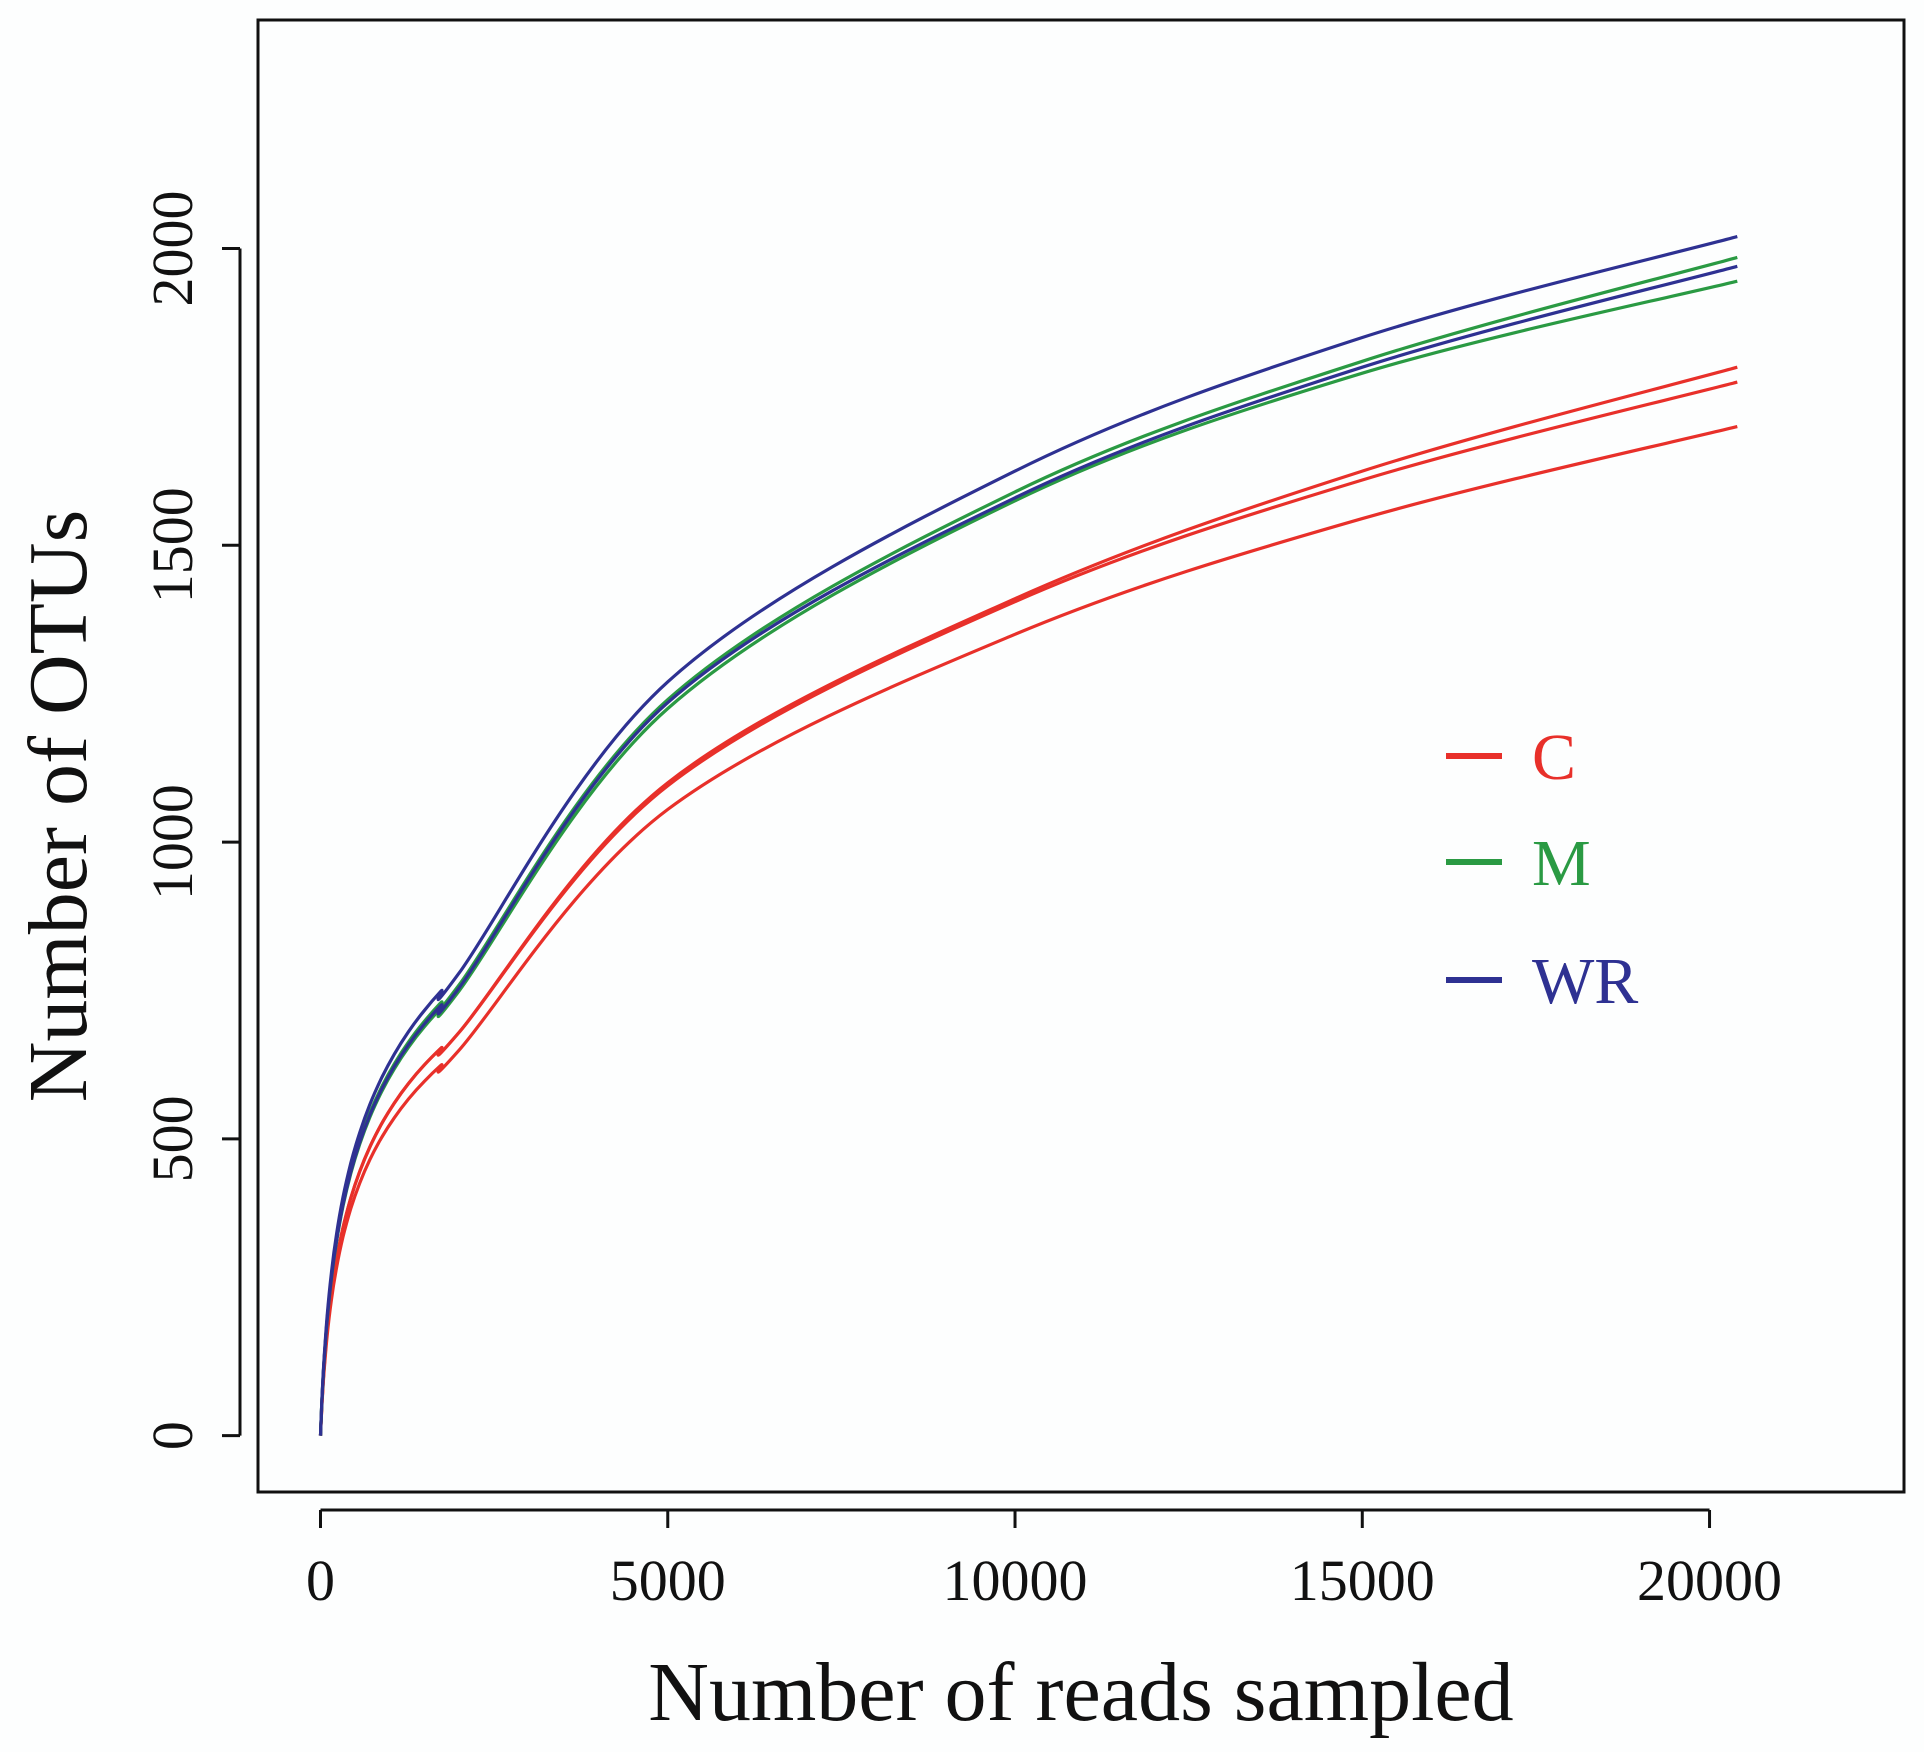 This screenshot has width=1924, height=1752. Describe the element at coordinates (58, 806) in the screenshot. I see `y-axis-title: Number of OTUs` at that location.